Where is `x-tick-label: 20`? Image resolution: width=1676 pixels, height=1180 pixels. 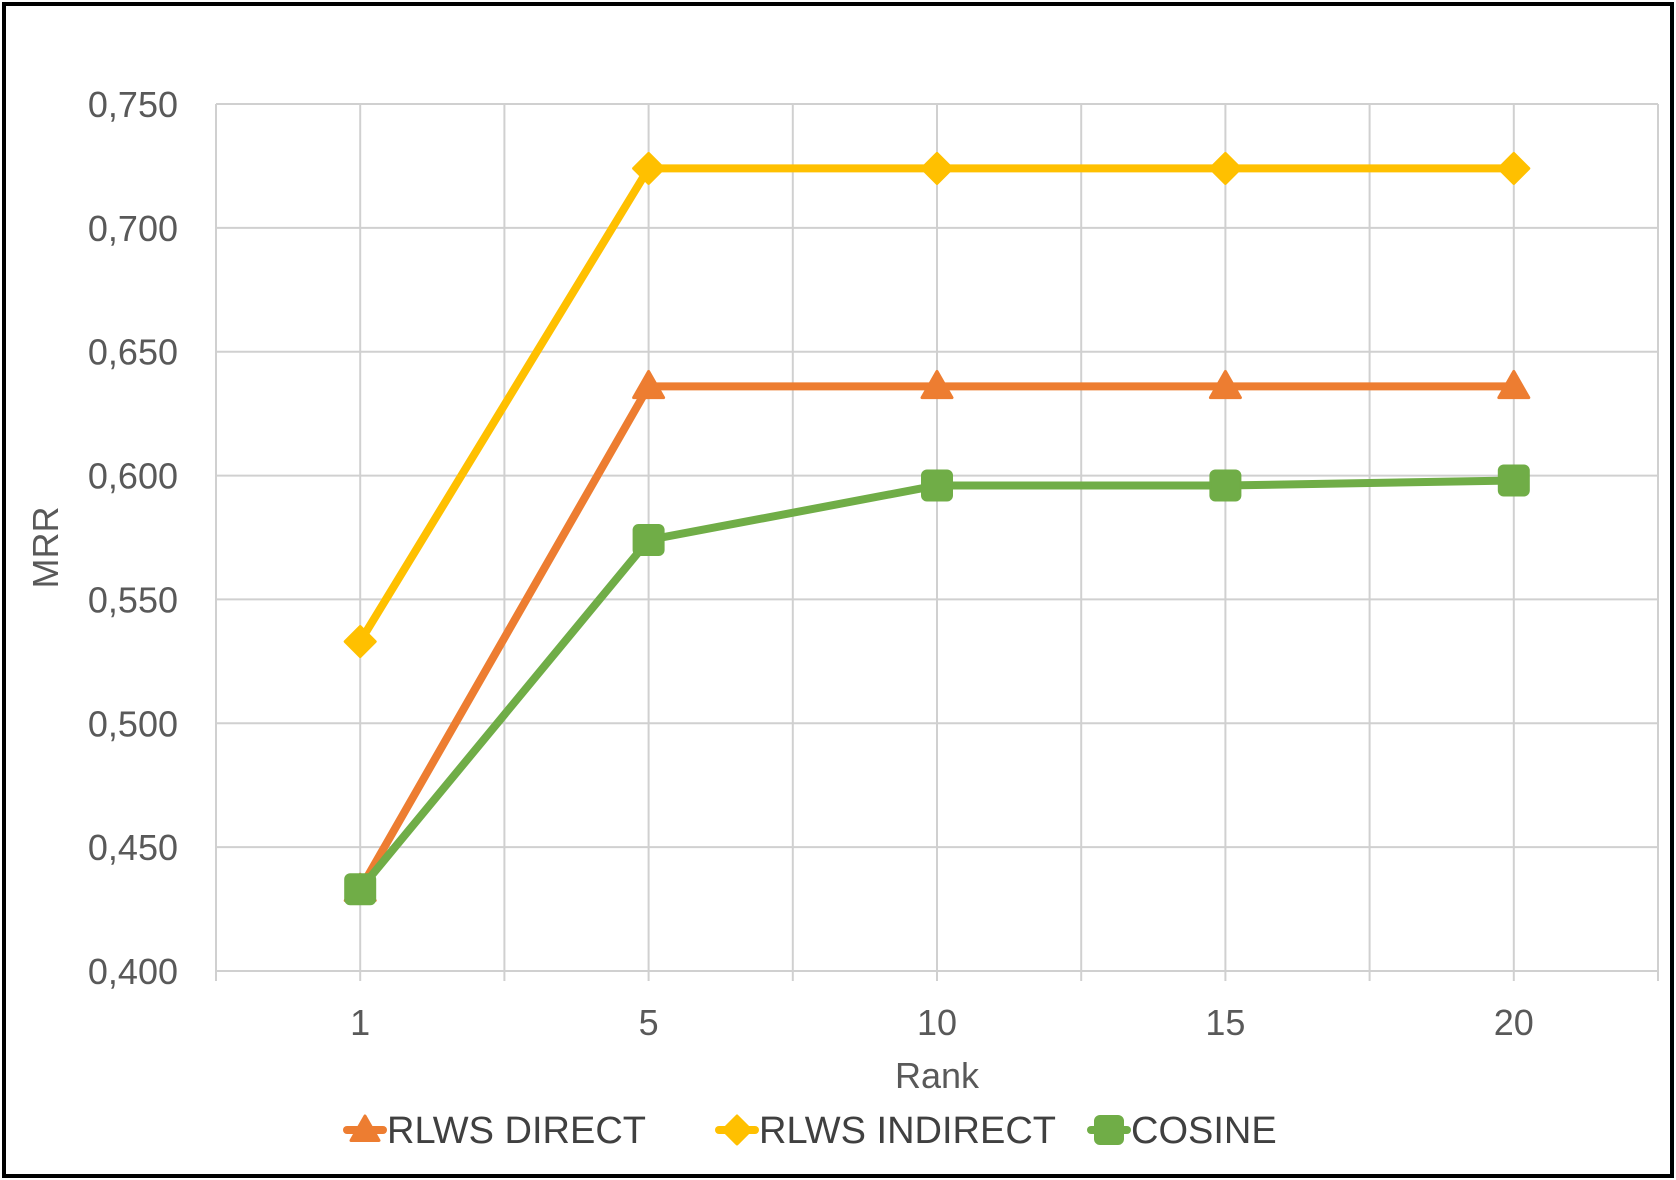 x-tick-label: 20 is located at coordinates (1514, 1022).